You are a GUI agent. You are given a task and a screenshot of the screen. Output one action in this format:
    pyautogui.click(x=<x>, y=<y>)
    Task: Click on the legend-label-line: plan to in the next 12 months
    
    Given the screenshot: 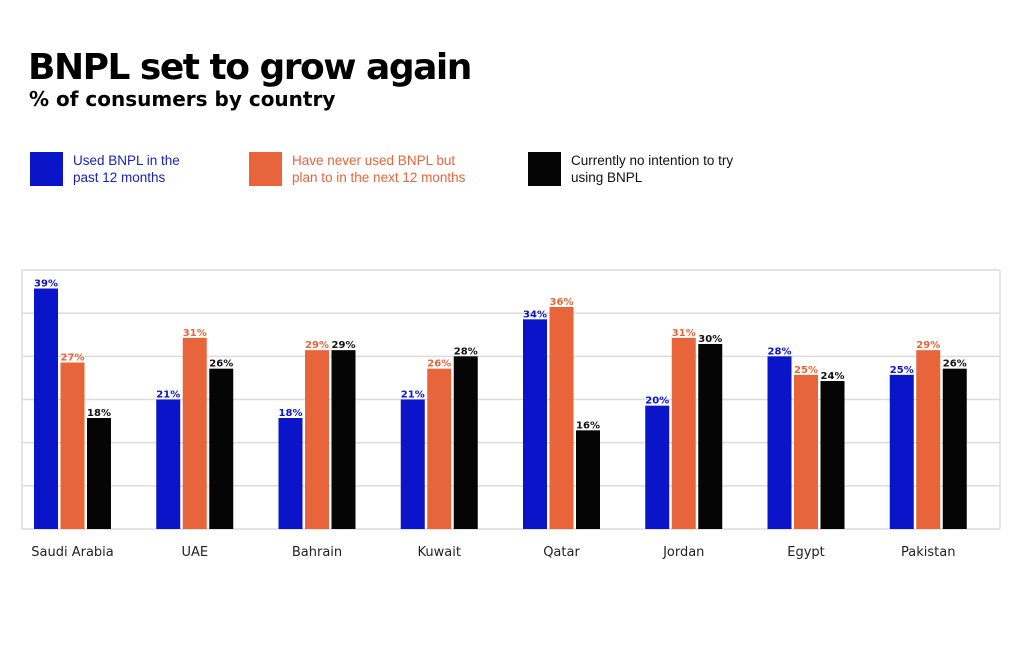 What is the action you would take?
    pyautogui.click(x=379, y=177)
    